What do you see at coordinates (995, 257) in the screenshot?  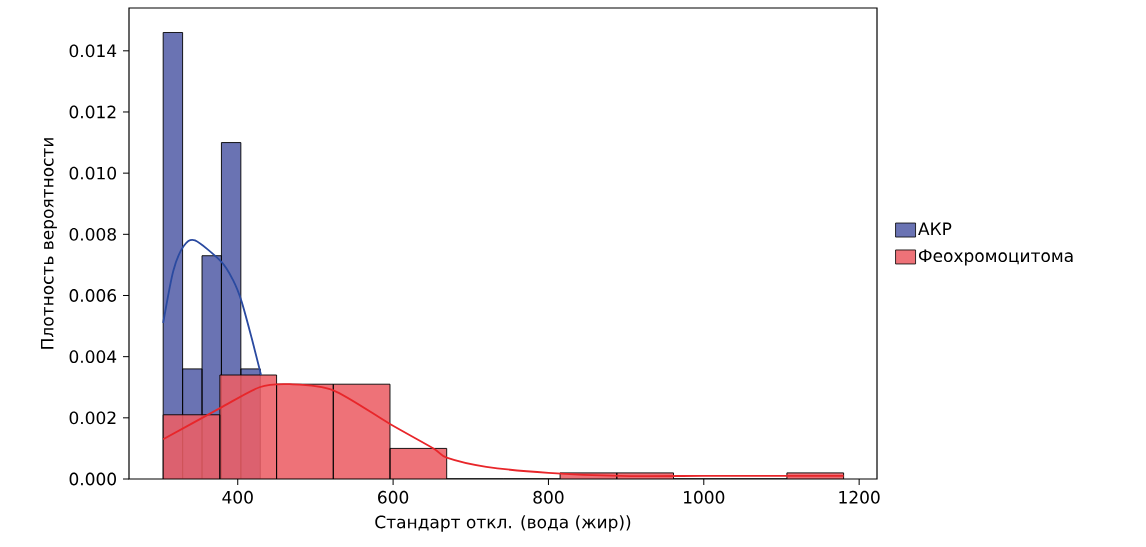 I see `legend-label: Феохромоцитома` at bounding box center [995, 257].